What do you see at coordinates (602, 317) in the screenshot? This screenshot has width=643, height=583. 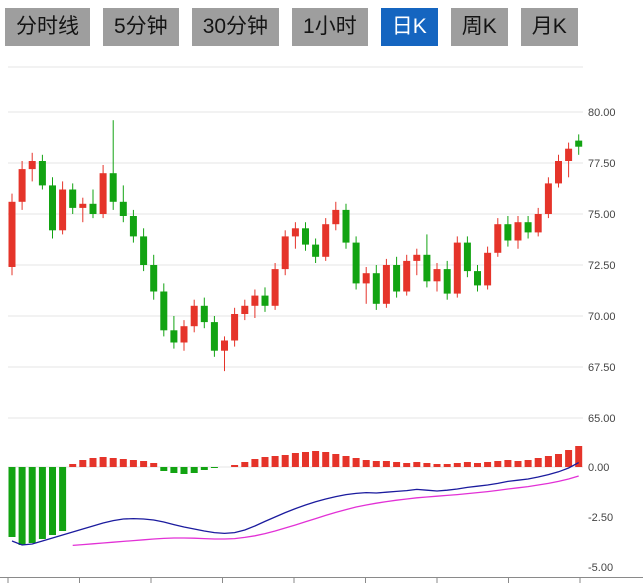 I see `price-axis-label: 70.00` at bounding box center [602, 317].